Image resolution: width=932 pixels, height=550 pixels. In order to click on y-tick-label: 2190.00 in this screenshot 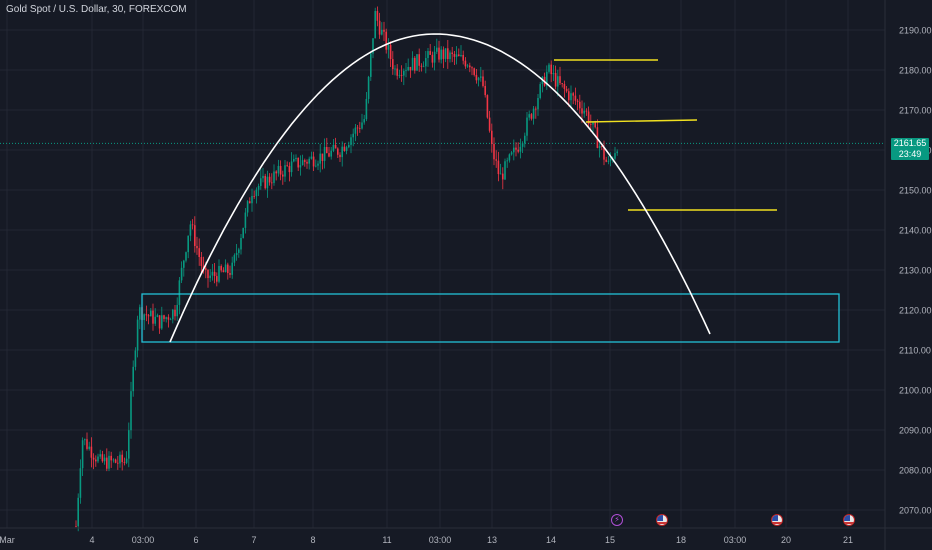, I will do `click(915, 31)`.